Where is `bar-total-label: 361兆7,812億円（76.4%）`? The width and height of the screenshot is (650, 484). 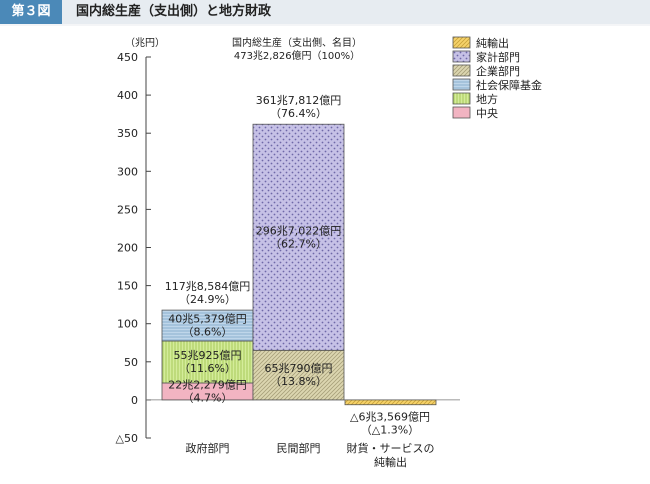 bar-total-label: 361兆7,812億円（76.4%） is located at coordinates (299, 107).